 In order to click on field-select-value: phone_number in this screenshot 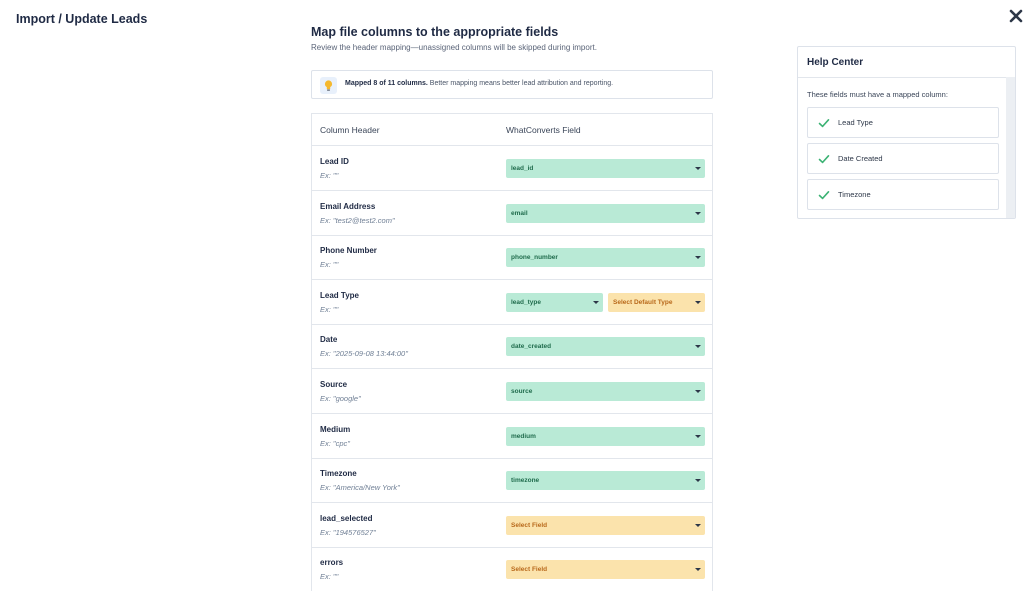, I will do `click(534, 258)`.